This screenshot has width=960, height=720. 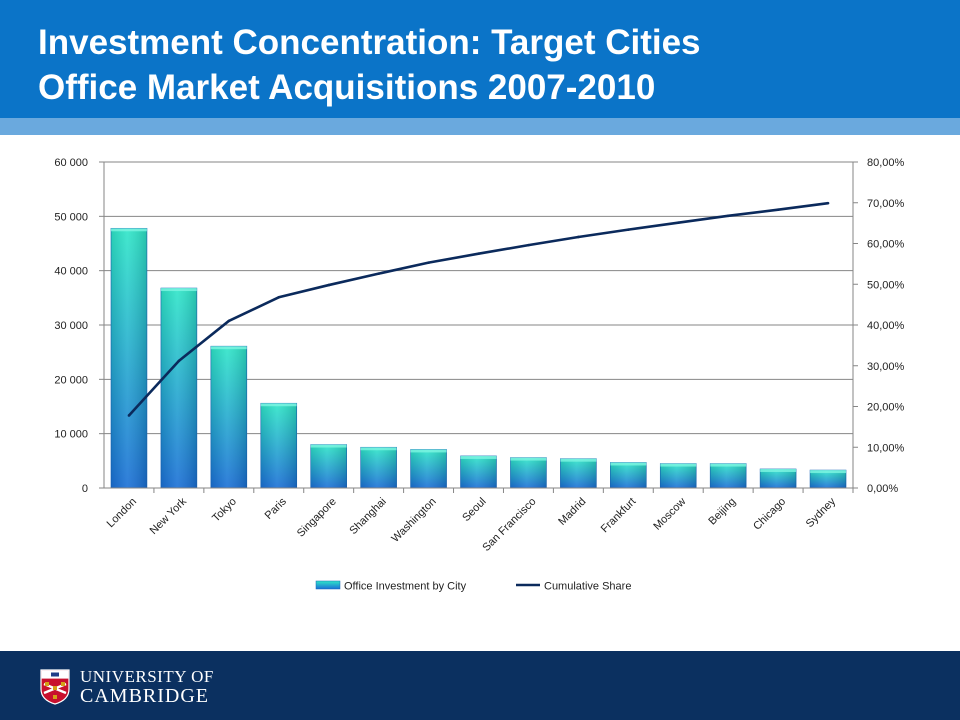 What do you see at coordinates (71, 163) in the screenshot?
I see `left-axis-tick-label: 60 000` at bounding box center [71, 163].